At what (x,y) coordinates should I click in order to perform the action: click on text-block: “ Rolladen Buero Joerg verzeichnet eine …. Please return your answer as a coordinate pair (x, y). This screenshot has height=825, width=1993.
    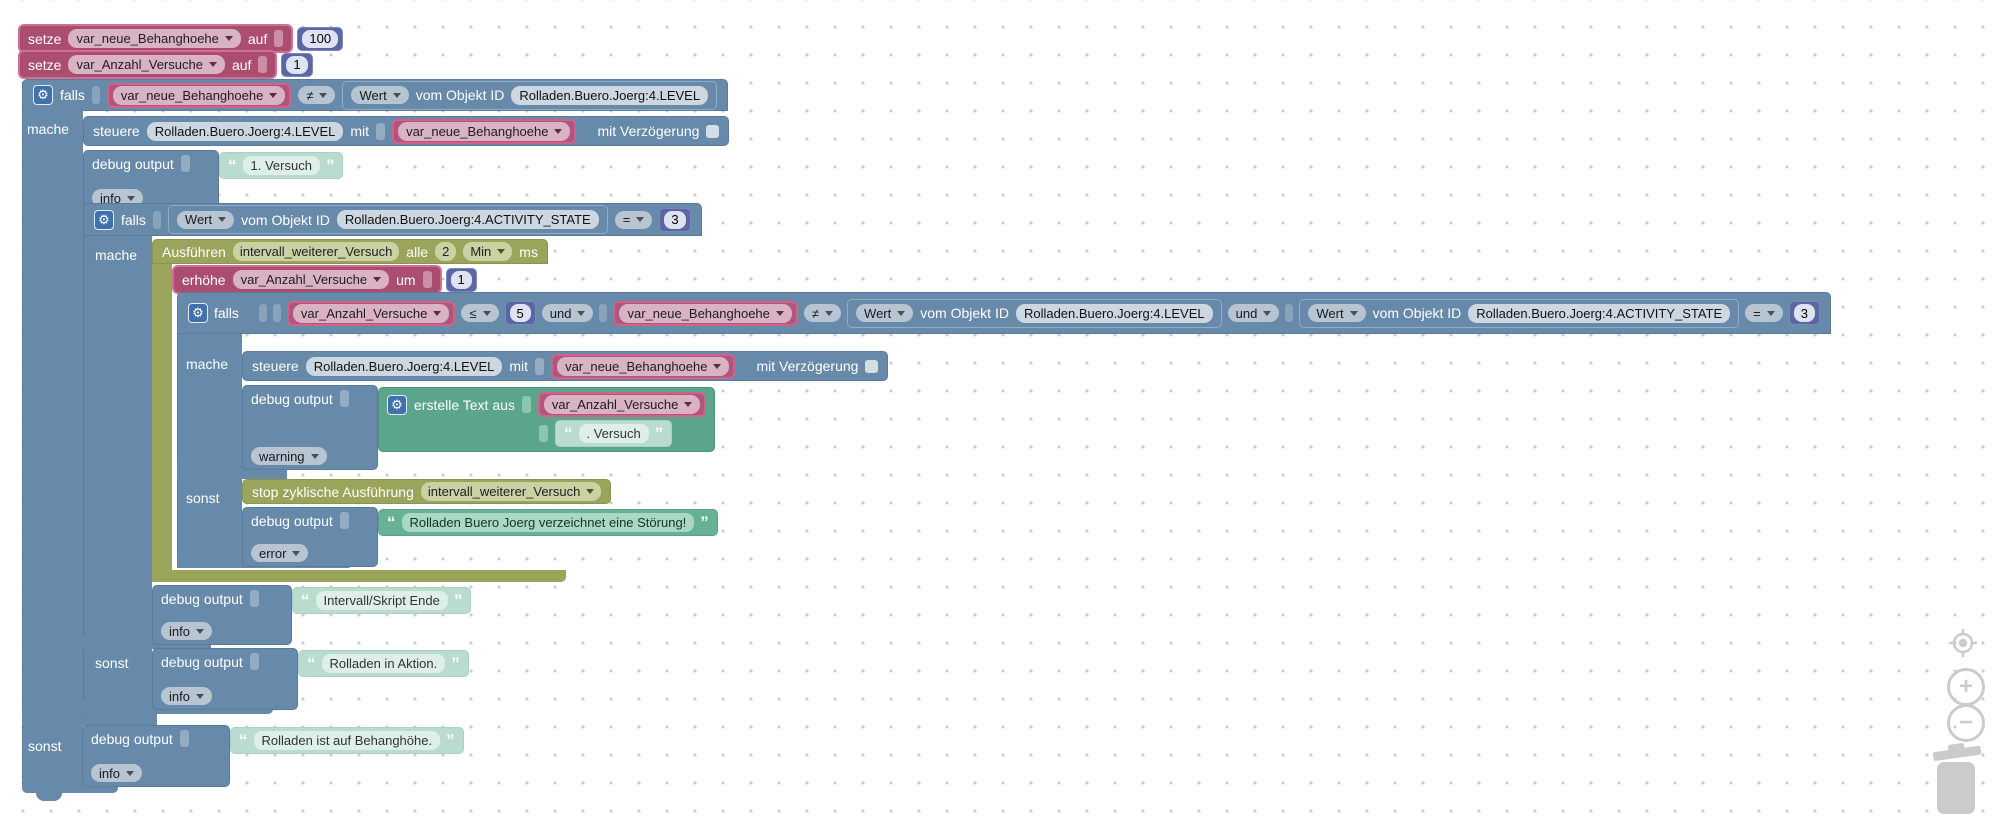
    Looking at the image, I should click on (548, 522).